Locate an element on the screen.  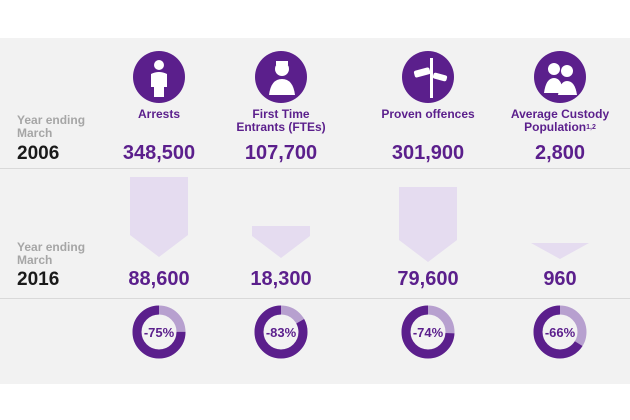
column-heading: Proven offences is located at coordinates (428, 114).